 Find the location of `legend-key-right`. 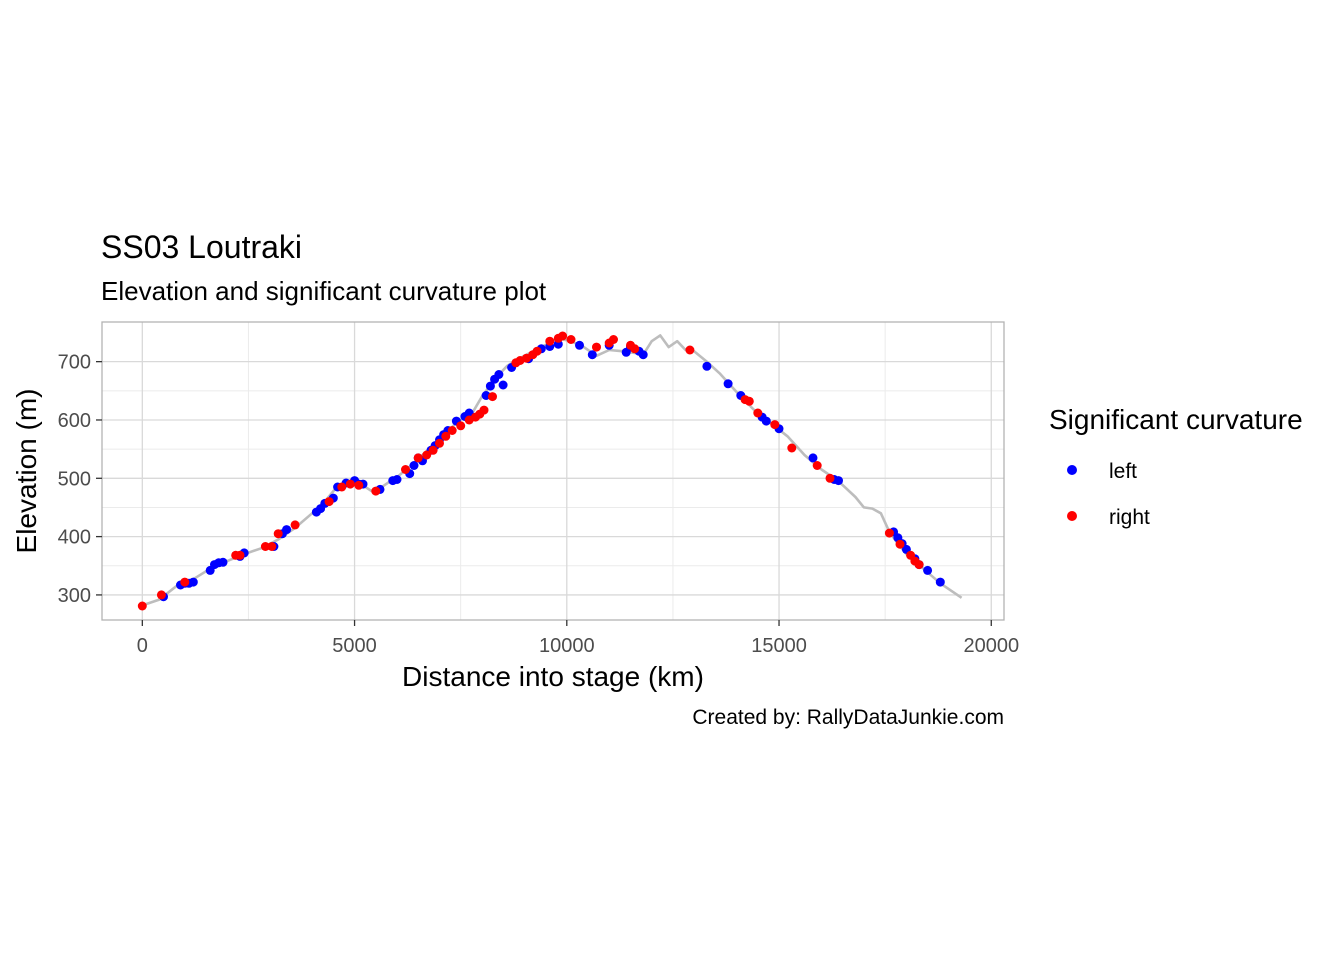

legend-key-right is located at coordinates (1072, 516).